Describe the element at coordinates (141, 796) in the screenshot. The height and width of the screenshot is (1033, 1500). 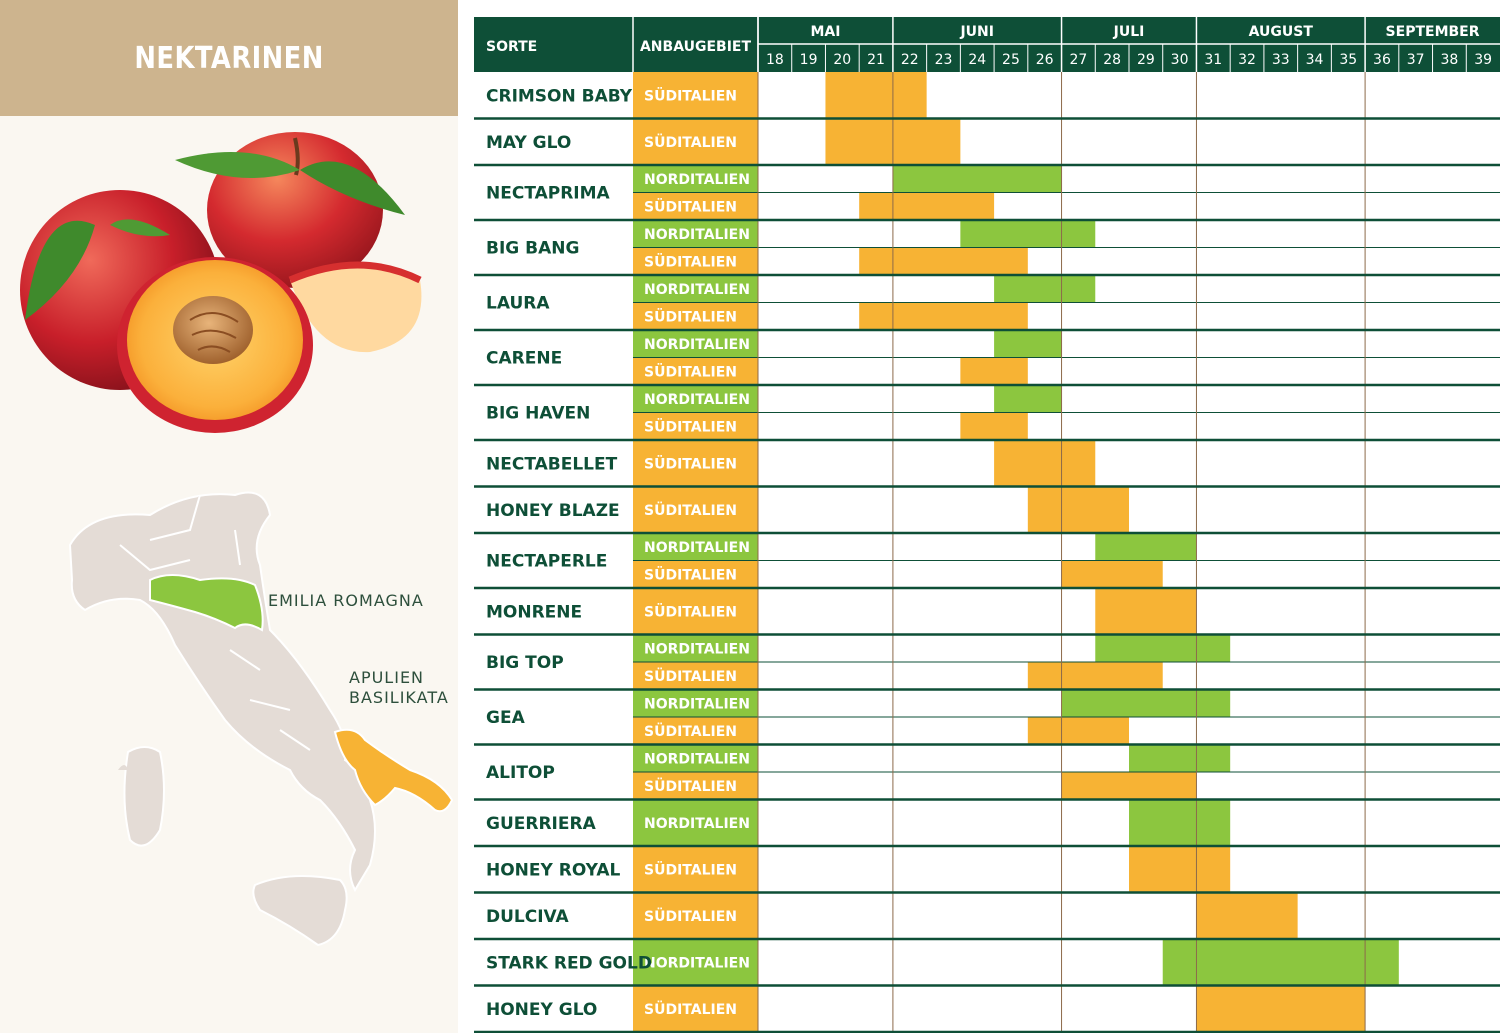
I see `sardinia` at that location.